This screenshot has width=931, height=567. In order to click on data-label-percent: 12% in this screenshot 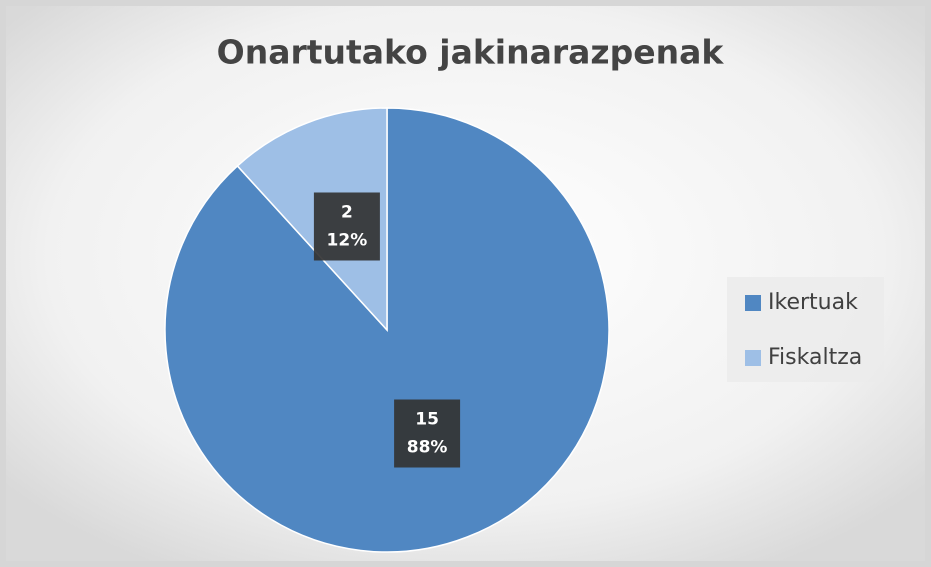, I will do `click(347, 240)`.